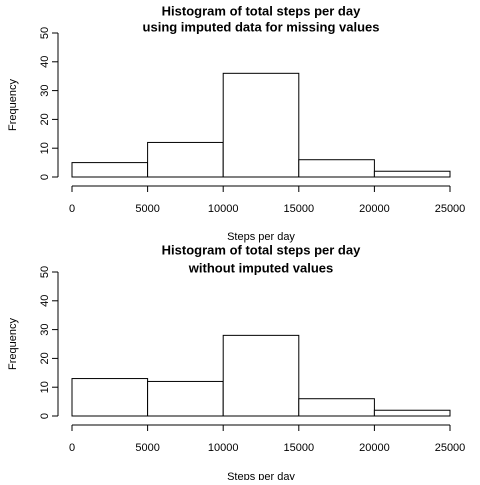  What do you see at coordinates (261, 10) in the screenshot?
I see `panel-1-title-line-1: Histogram of total steps per day` at bounding box center [261, 10].